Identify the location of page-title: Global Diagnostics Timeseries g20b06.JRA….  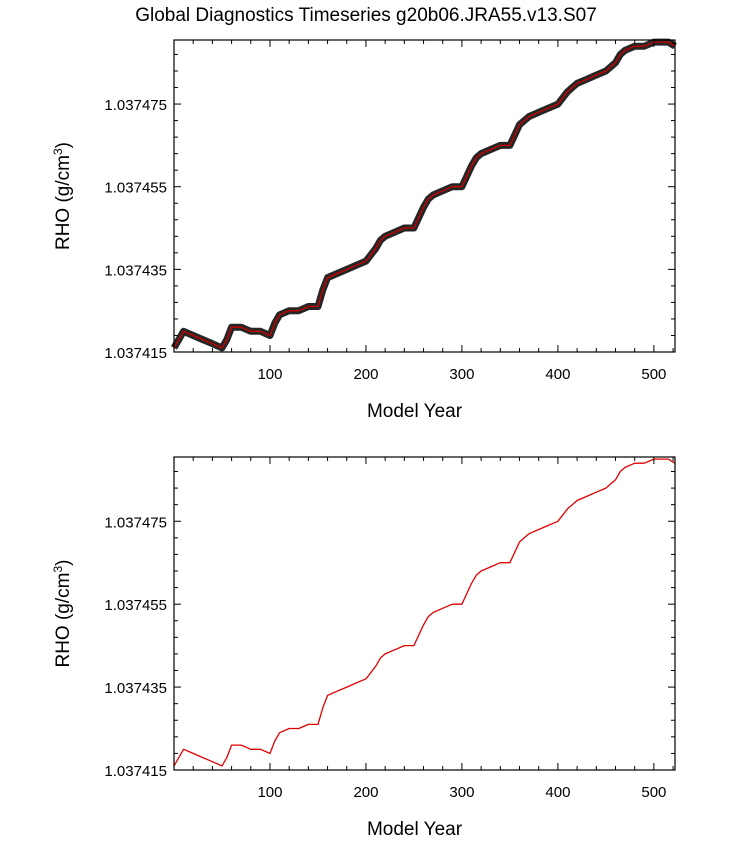
(366, 15).